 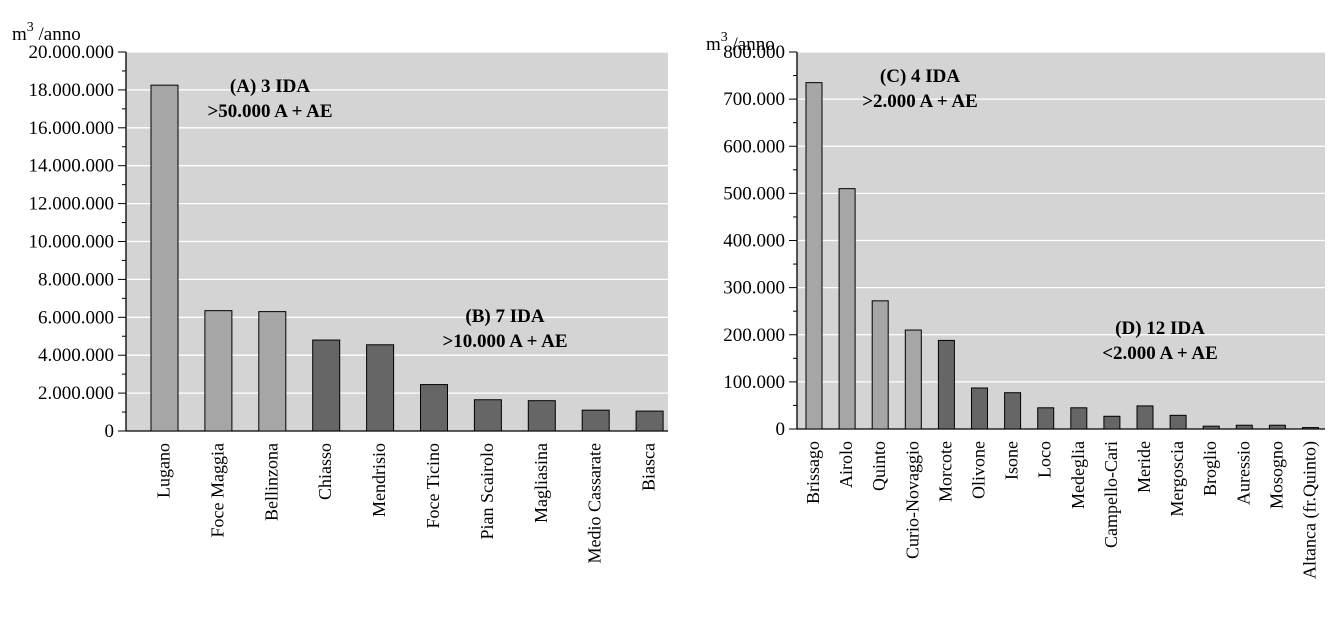 What do you see at coordinates (541, 483) in the screenshot?
I see `x-category-label: Magliasina` at bounding box center [541, 483].